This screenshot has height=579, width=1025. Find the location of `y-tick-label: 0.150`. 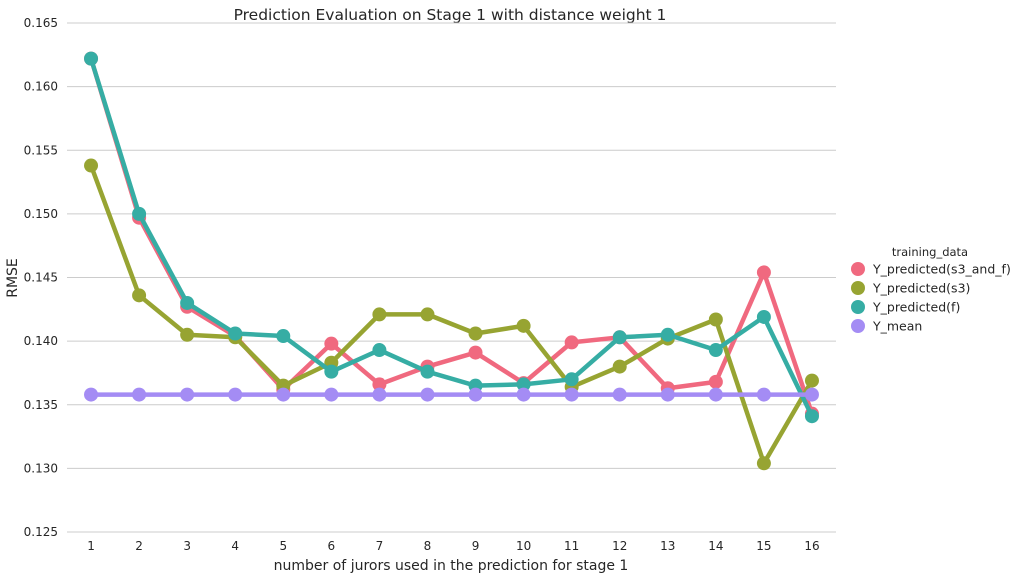

y-tick-label: 0.150 is located at coordinates (41, 214).